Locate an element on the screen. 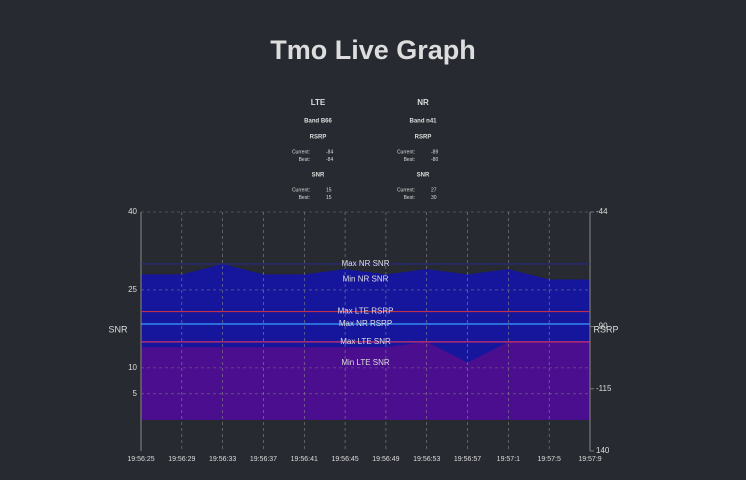 This screenshot has height=480, width=746. y-tick-label: 25 is located at coordinates (132, 289).